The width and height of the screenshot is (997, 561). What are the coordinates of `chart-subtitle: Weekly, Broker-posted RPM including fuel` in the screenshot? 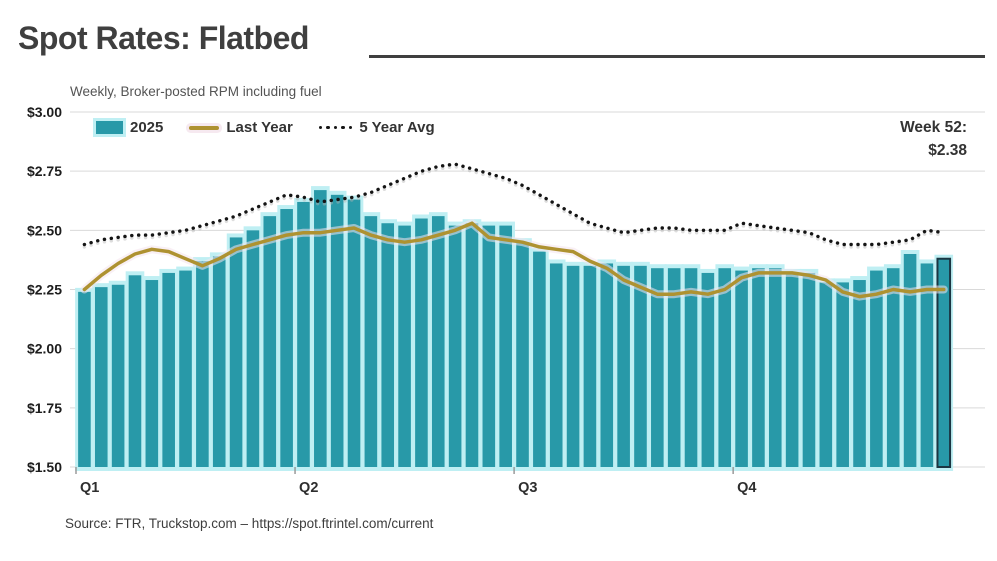 It's located at (196, 91).